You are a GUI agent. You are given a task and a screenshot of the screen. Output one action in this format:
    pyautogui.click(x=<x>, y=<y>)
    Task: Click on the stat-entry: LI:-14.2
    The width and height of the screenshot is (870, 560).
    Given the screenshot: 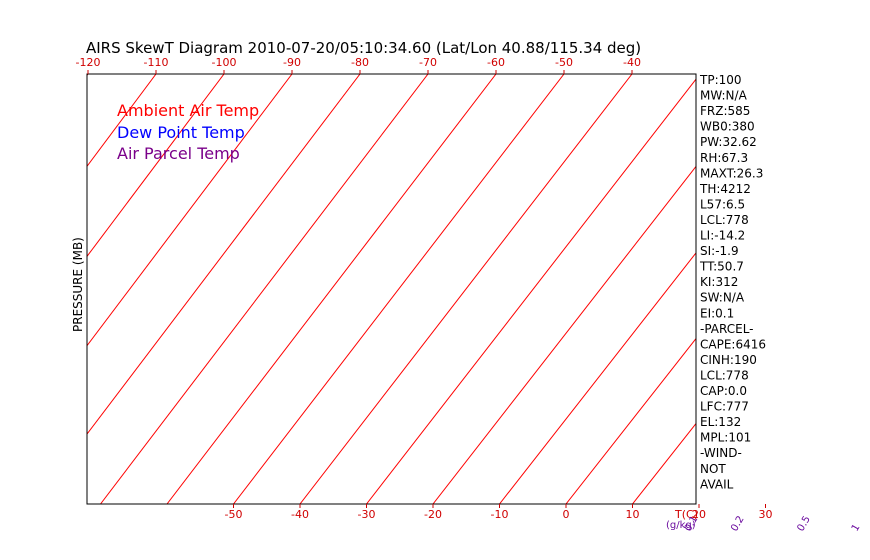 What is the action you would take?
    pyautogui.click(x=722, y=236)
    